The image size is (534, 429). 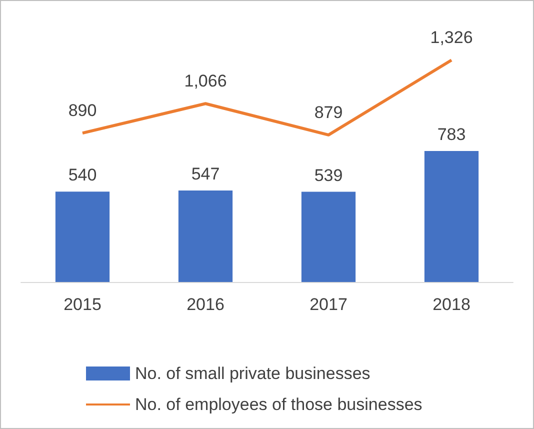 What do you see at coordinates (252, 373) in the screenshot?
I see `legend-label: No. of small private businesses` at bounding box center [252, 373].